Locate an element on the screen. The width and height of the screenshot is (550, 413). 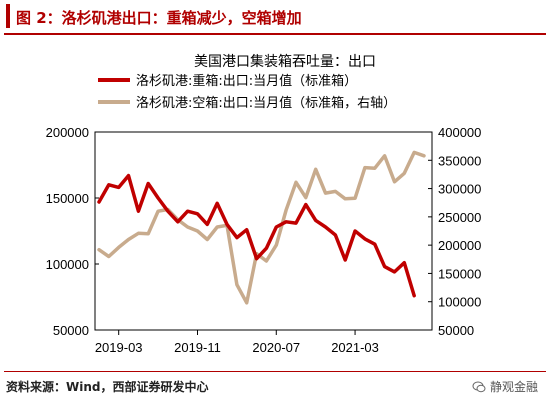
watermark: 静观金融 is located at coordinates (505, 386).